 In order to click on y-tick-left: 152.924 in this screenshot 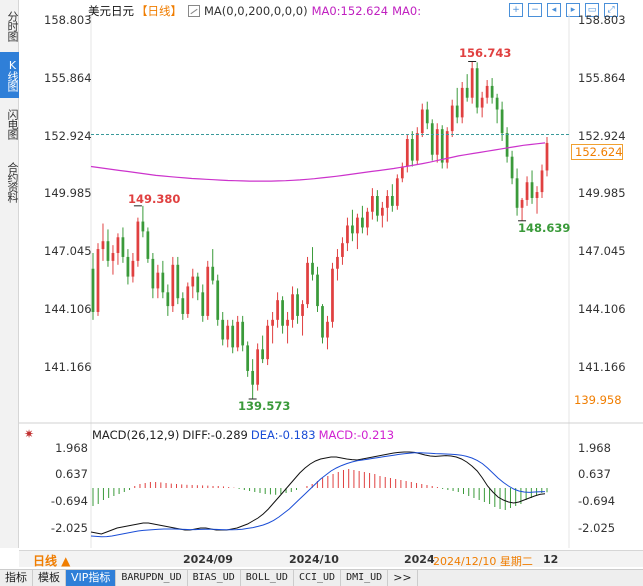, I will do `click(68, 135)`.